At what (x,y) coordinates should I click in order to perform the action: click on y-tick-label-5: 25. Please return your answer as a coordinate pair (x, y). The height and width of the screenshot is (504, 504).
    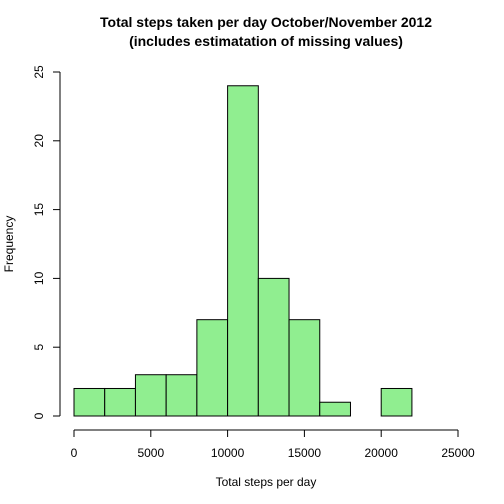
    Looking at the image, I should click on (39, 72).